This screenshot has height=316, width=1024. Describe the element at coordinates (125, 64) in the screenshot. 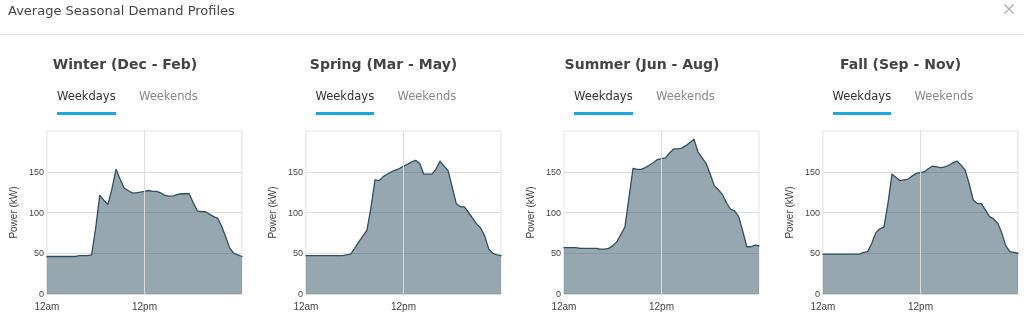

I see `chart-title: Winter (Dec - Feb)` at that location.